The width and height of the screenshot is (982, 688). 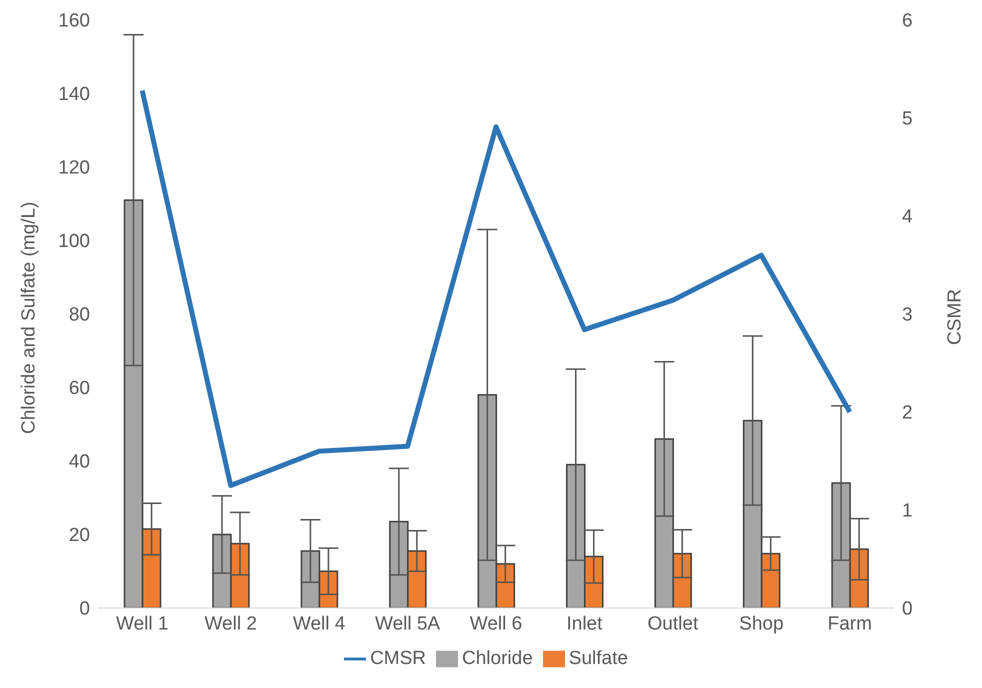 What do you see at coordinates (907, 119) in the screenshot?
I see `y2-tick-label: 5` at bounding box center [907, 119].